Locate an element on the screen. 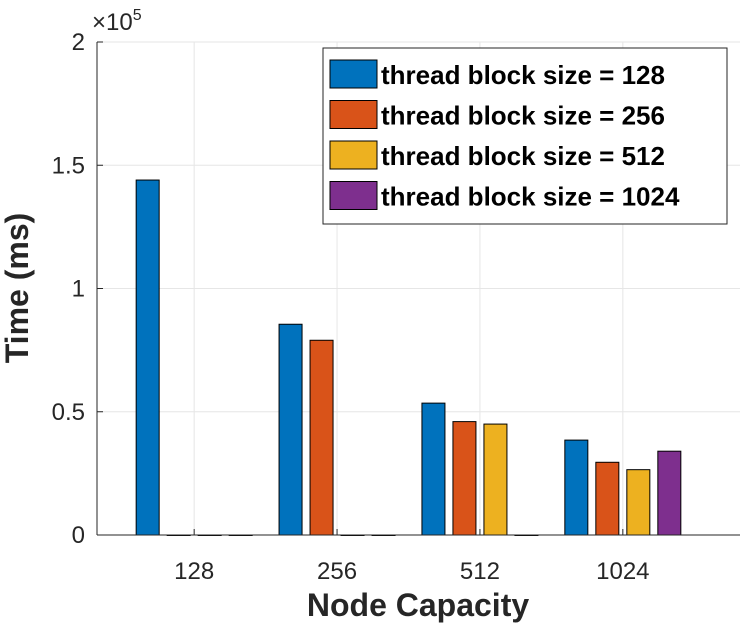 Image resolution: width=747 pixels, height=625 pixels. y-tick-label: 0 is located at coordinates (78, 535).